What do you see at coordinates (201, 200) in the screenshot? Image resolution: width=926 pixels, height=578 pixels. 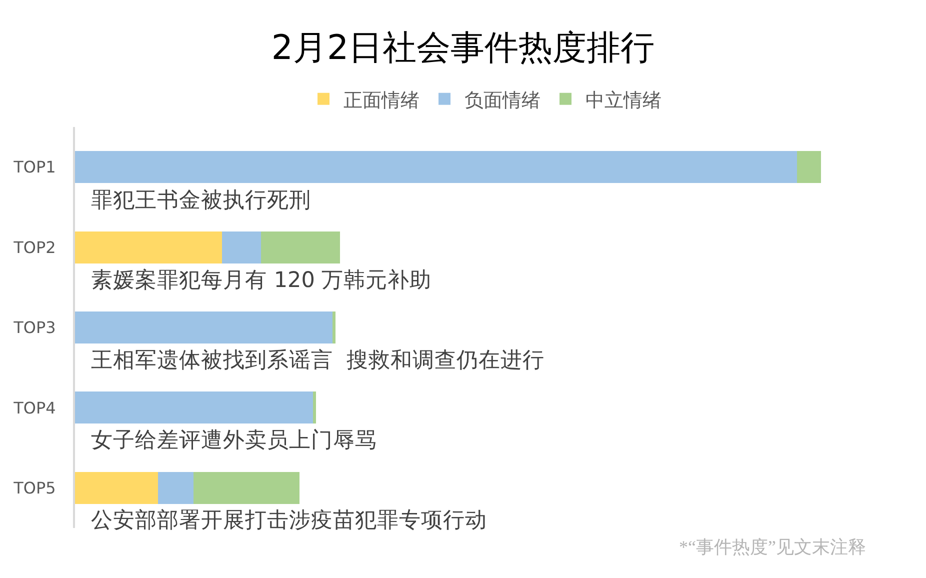 I see `annotation: 罪犯王书金被执行死刑` at bounding box center [201, 200].